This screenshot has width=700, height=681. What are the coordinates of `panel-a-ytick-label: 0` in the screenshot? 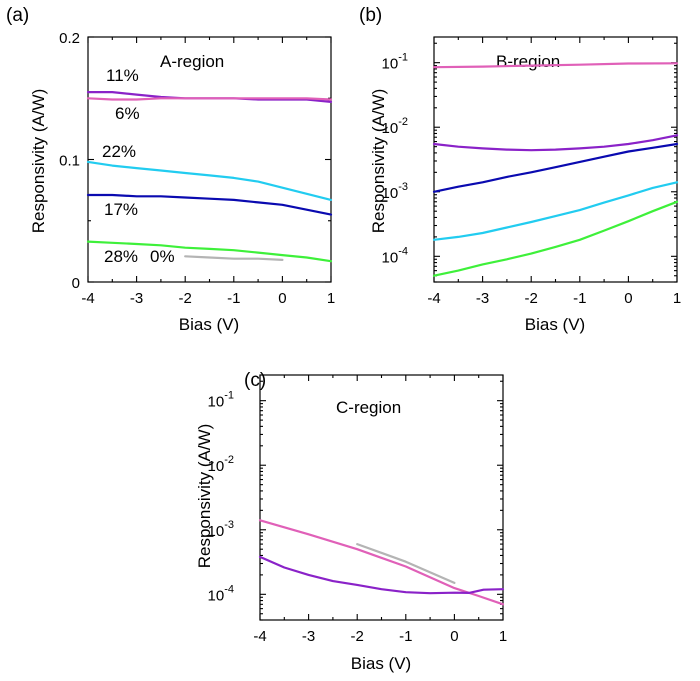 It's located at (76, 283).